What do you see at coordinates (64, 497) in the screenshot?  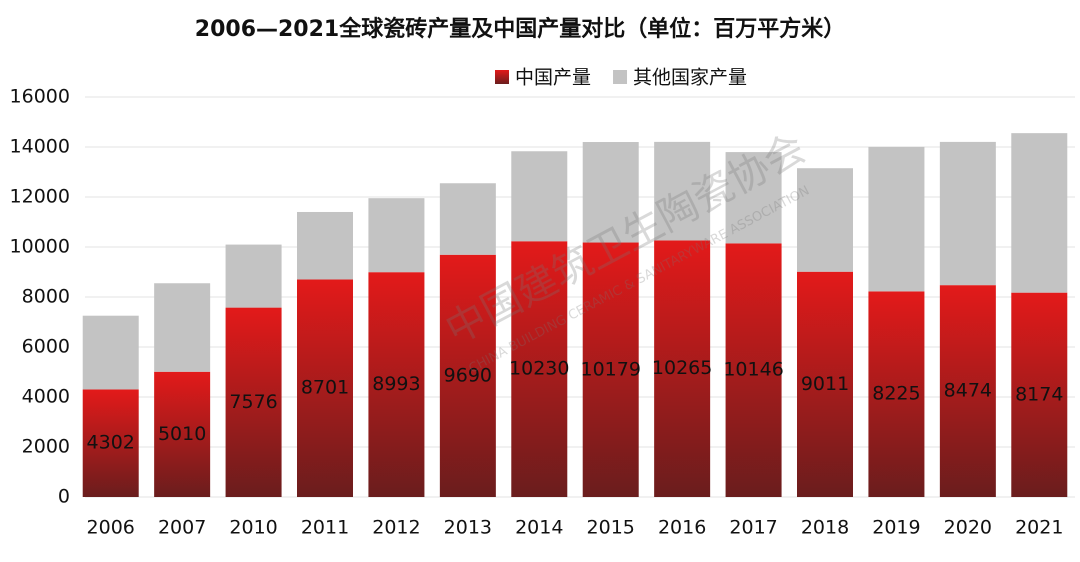 I see `y-tick-label: 0` at bounding box center [64, 497].